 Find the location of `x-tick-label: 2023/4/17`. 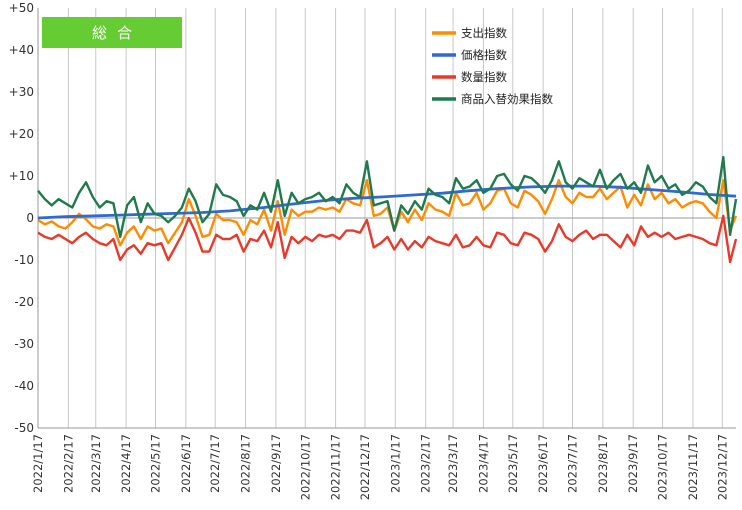

x-tick-label: 2023/4/17 is located at coordinates (483, 463).